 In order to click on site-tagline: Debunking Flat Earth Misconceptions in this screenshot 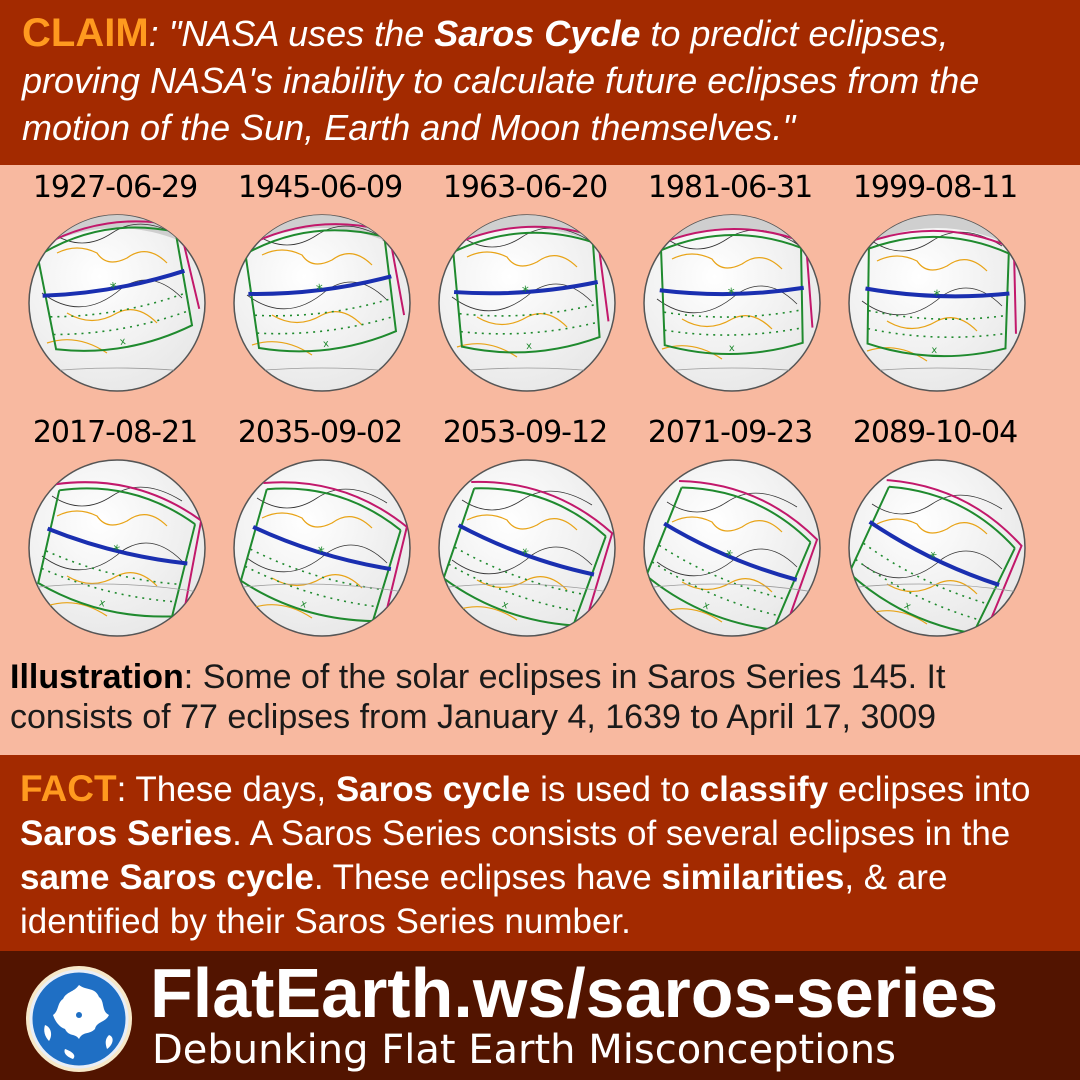, I will do `click(524, 1050)`.